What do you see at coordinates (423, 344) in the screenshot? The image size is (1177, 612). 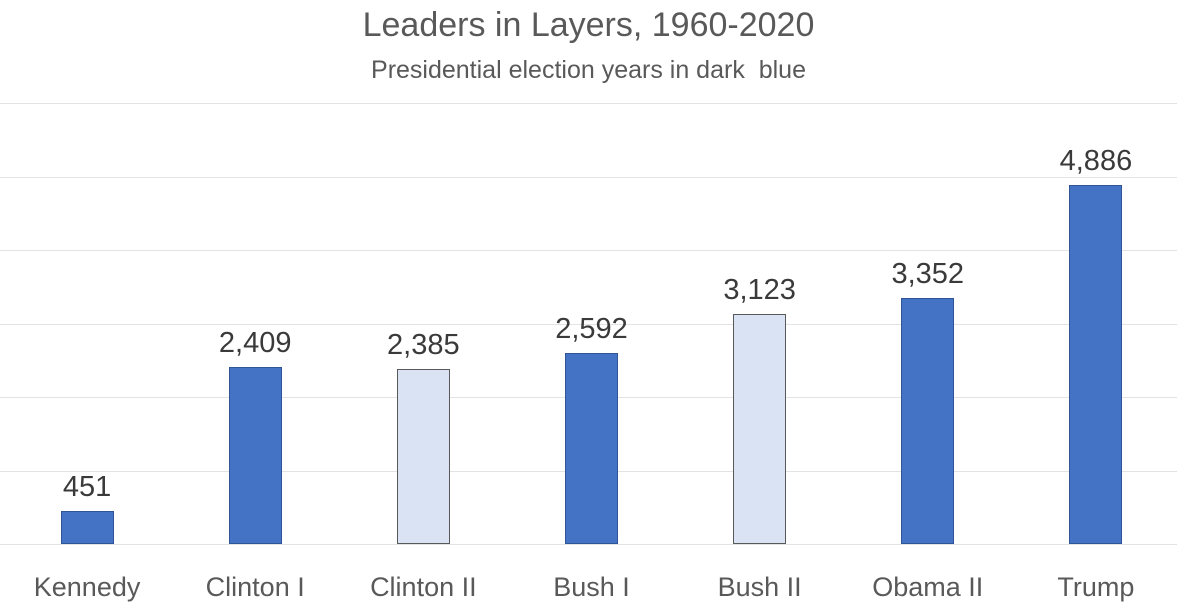 I see `bar-value-label-clinton-ii: 2,385` at bounding box center [423, 344].